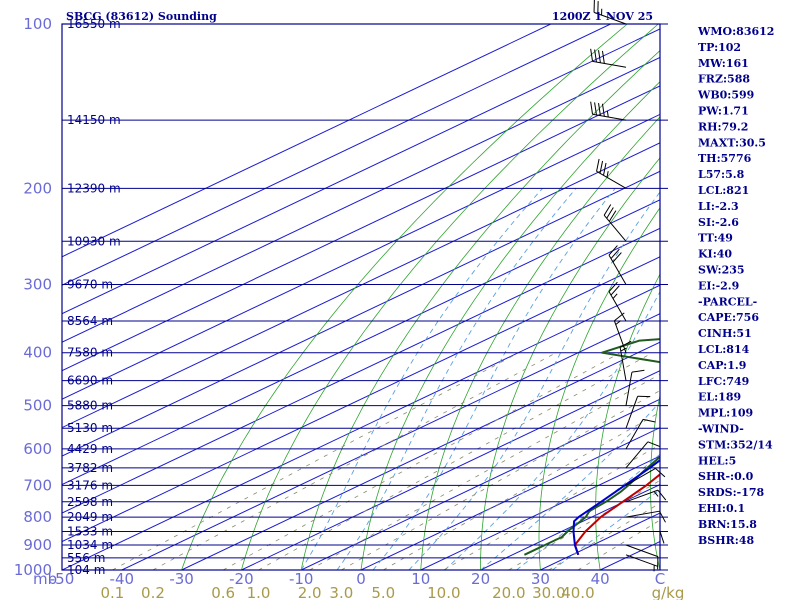 Image resolution: width=800 pixels, height=600 pixels. I want to click on chart-title: SBCG (83612) Sounding, so click(141, 16).